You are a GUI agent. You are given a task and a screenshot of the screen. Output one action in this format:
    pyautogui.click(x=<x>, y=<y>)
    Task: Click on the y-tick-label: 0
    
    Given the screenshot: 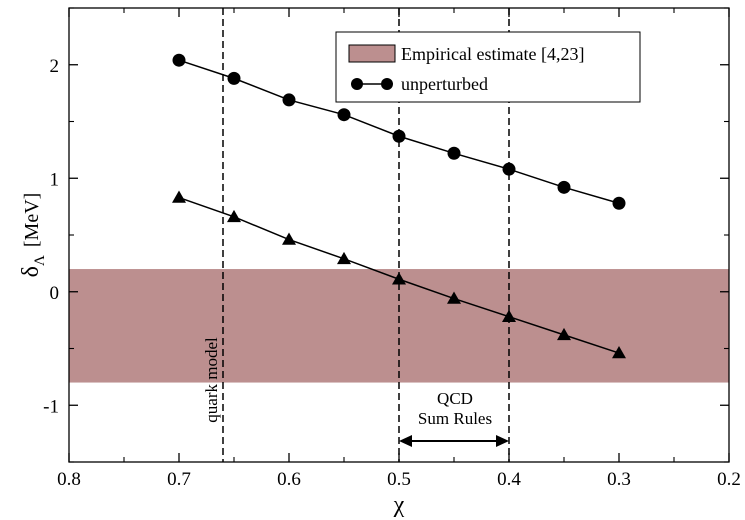 What is the action you would take?
    pyautogui.click(x=55, y=293)
    